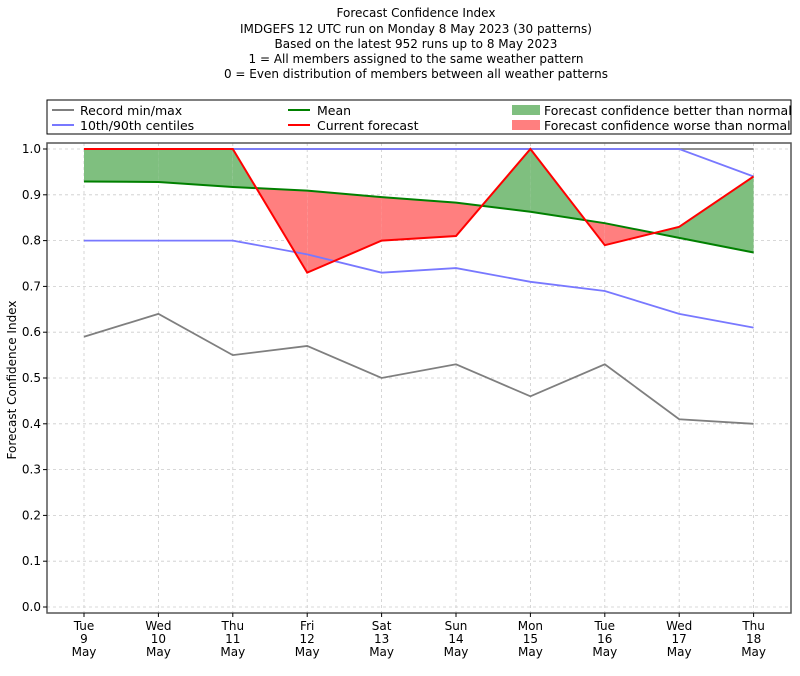 This screenshot has width=800, height=676. What do you see at coordinates (456, 626) in the screenshot?
I see `x-tick-label: Sun` at bounding box center [456, 626].